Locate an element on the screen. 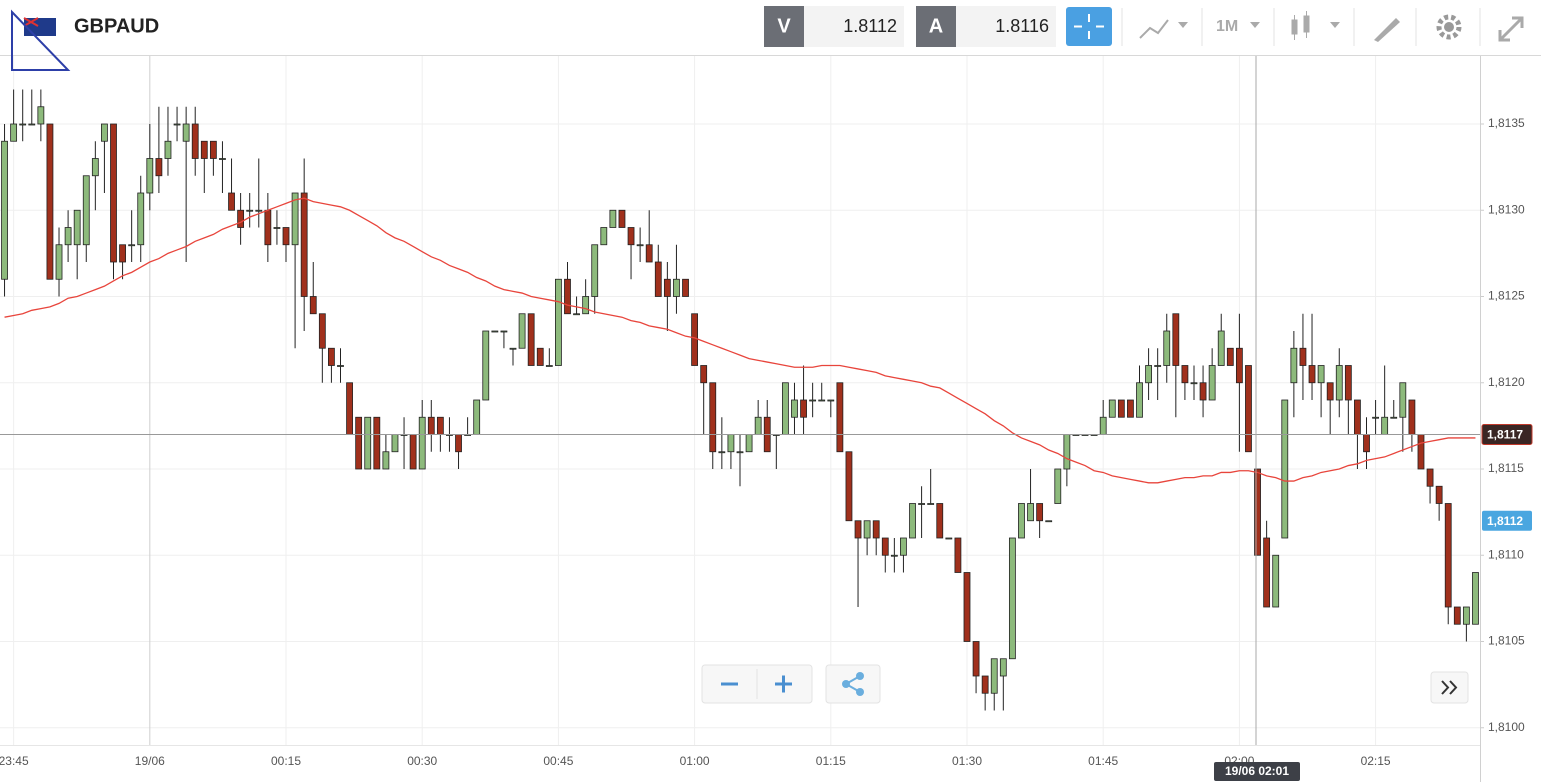 The image size is (1541, 782). scroll-end-icon is located at coordinates (1449, 687).